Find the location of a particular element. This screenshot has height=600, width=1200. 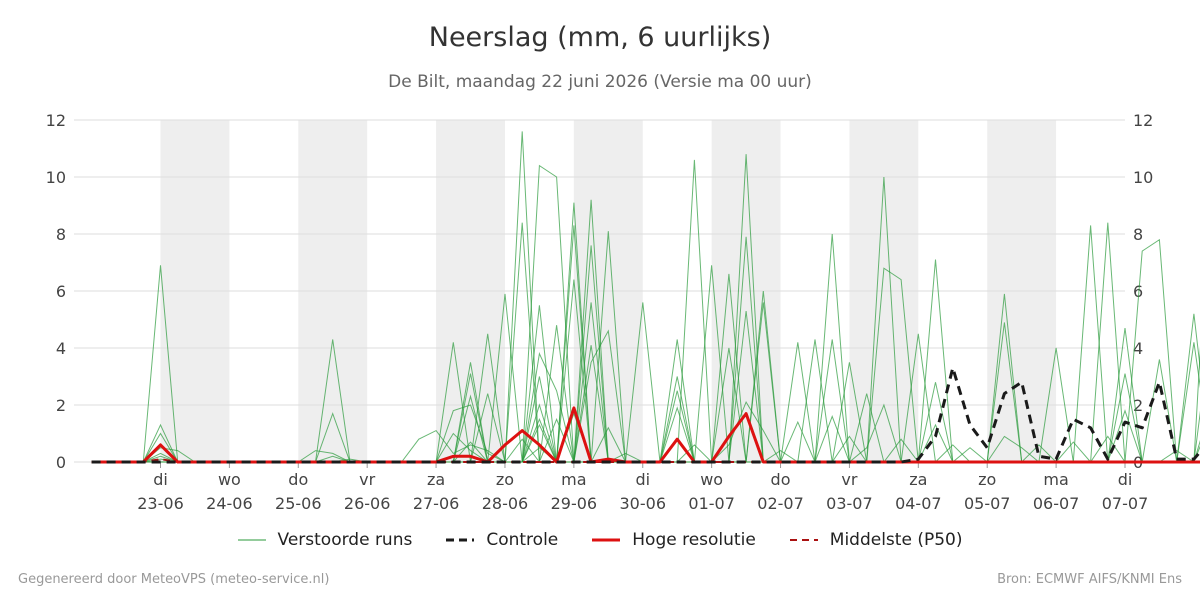

x-tick-day-11: za is located at coordinates (918, 479).